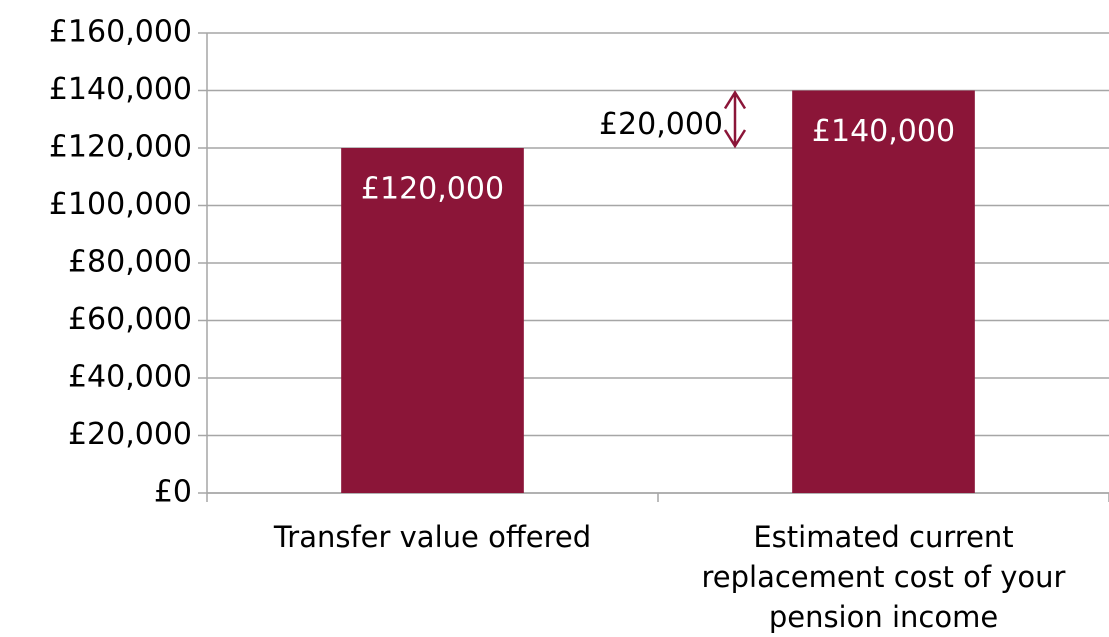 Image resolution: width=1109 pixels, height=637 pixels. What do you see at coordinates (120, 32) in the screenshot?
I see `y-tick-label: £160,000` at bounding box center [120, 32].